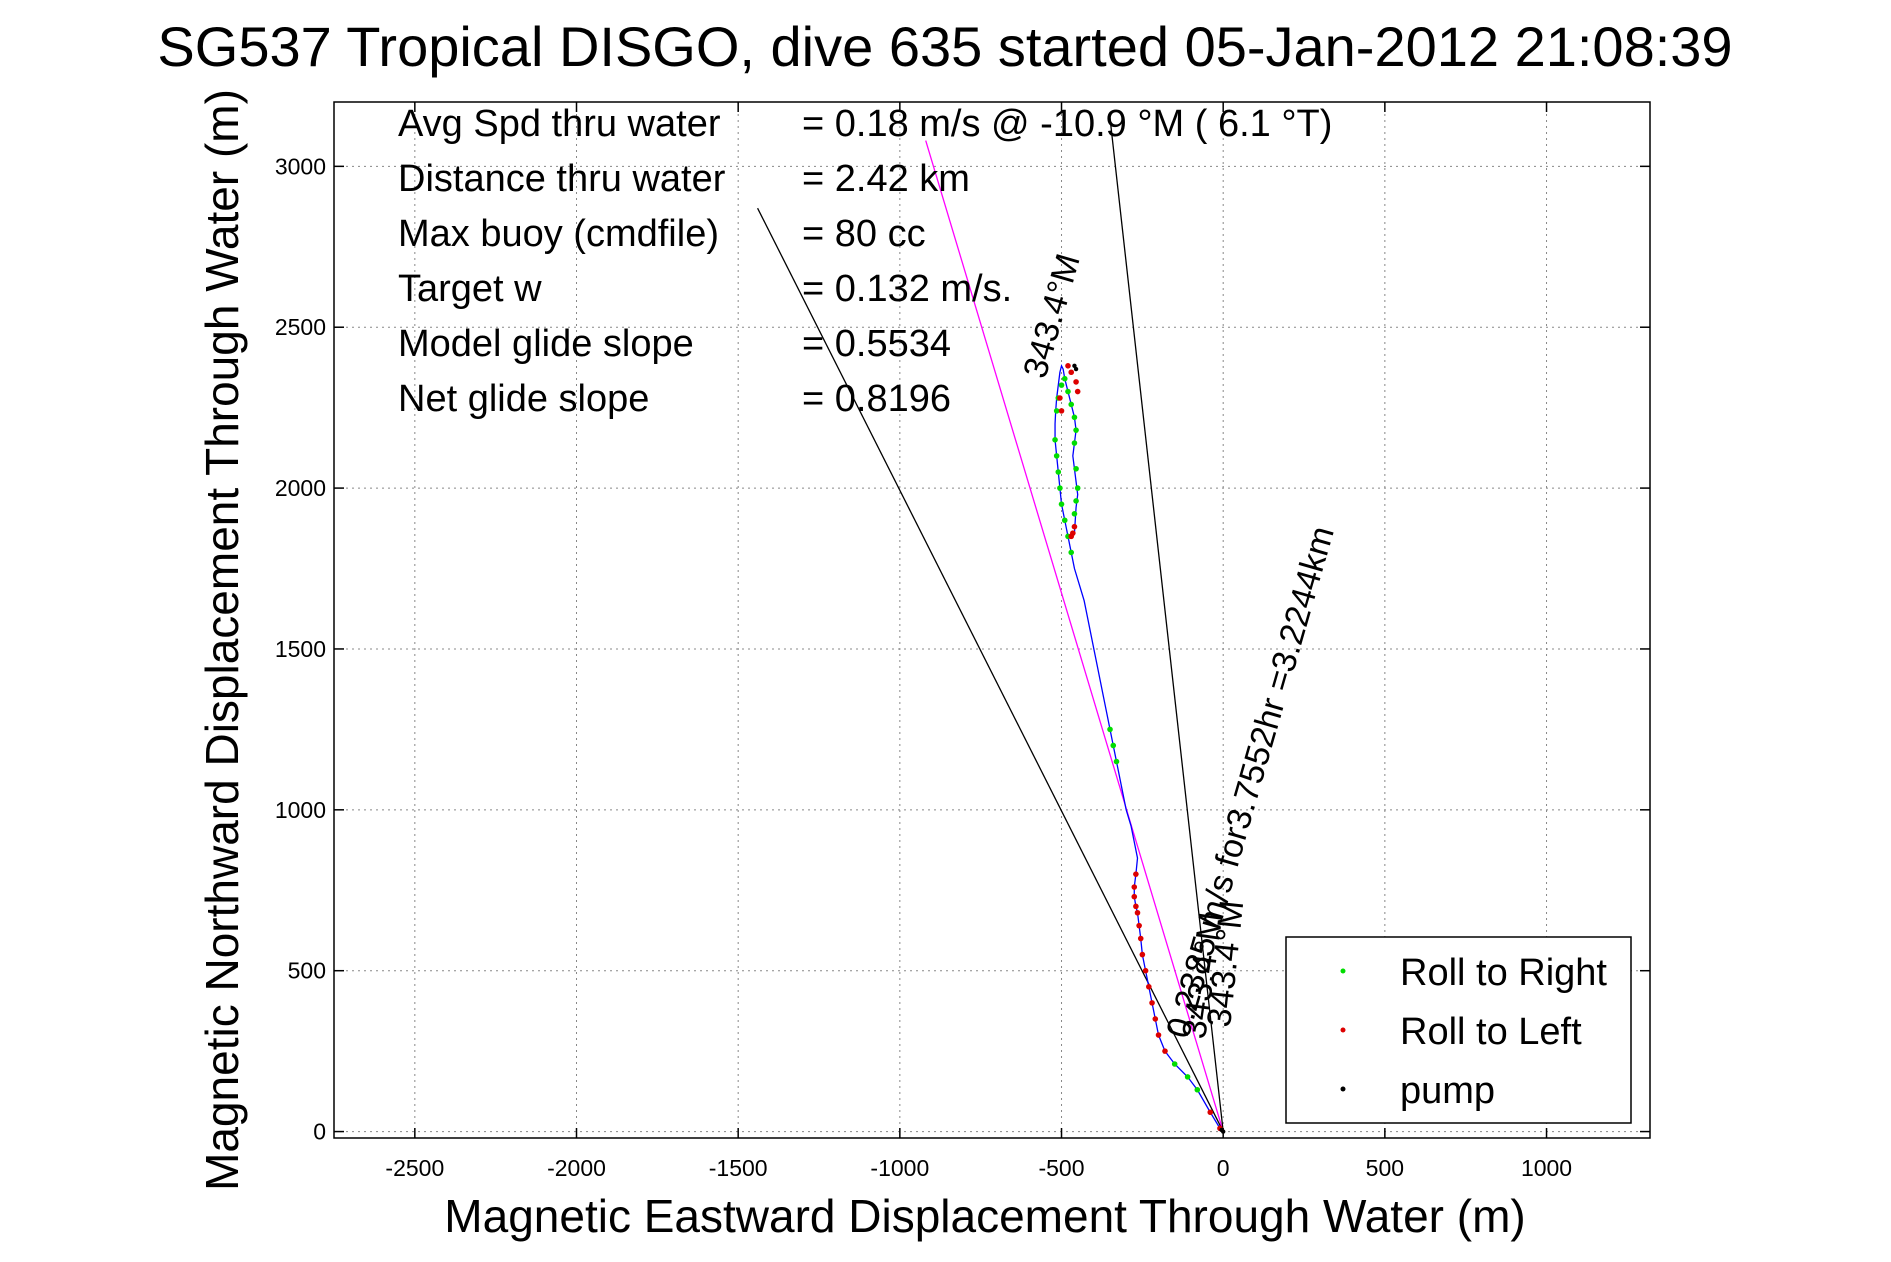 This screenshot has height=1262, width=1891. I want to click on y-tick-label: 1000, so click(300, 810).